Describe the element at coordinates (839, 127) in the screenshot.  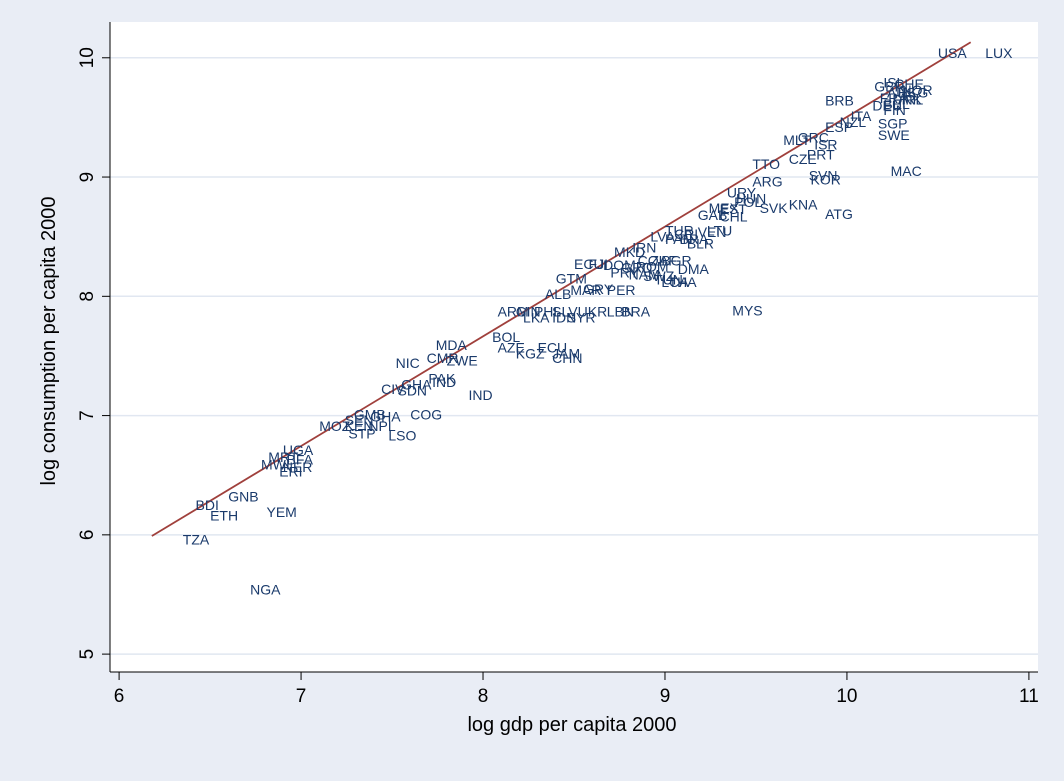
I see `point-label: ESP` at that location.